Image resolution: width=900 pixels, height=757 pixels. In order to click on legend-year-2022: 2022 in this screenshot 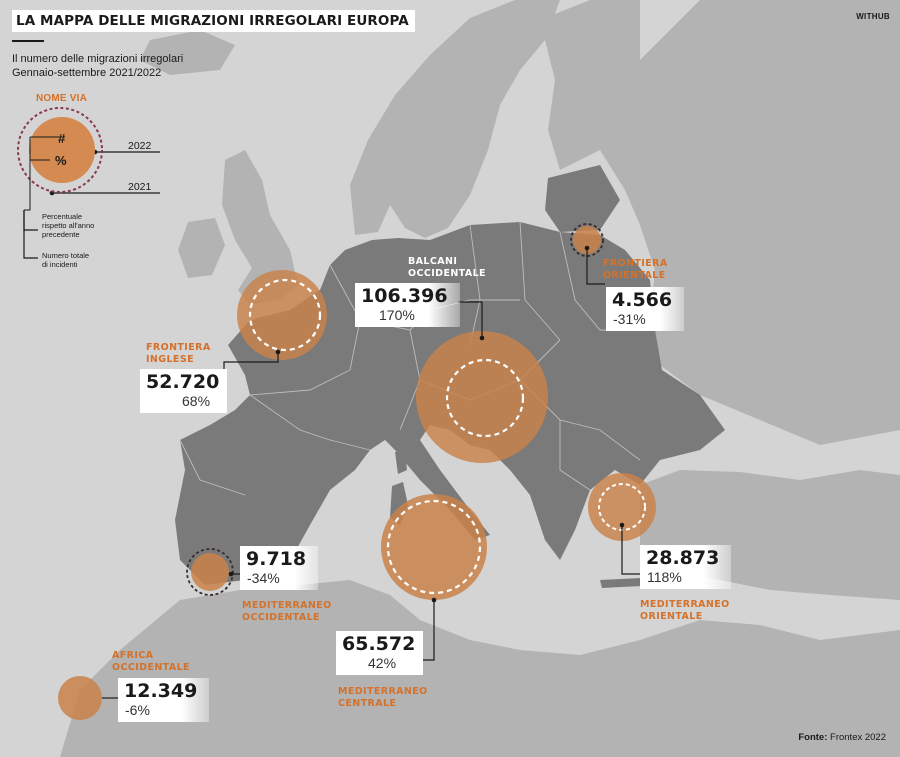, I will do `click(140, 146)`.